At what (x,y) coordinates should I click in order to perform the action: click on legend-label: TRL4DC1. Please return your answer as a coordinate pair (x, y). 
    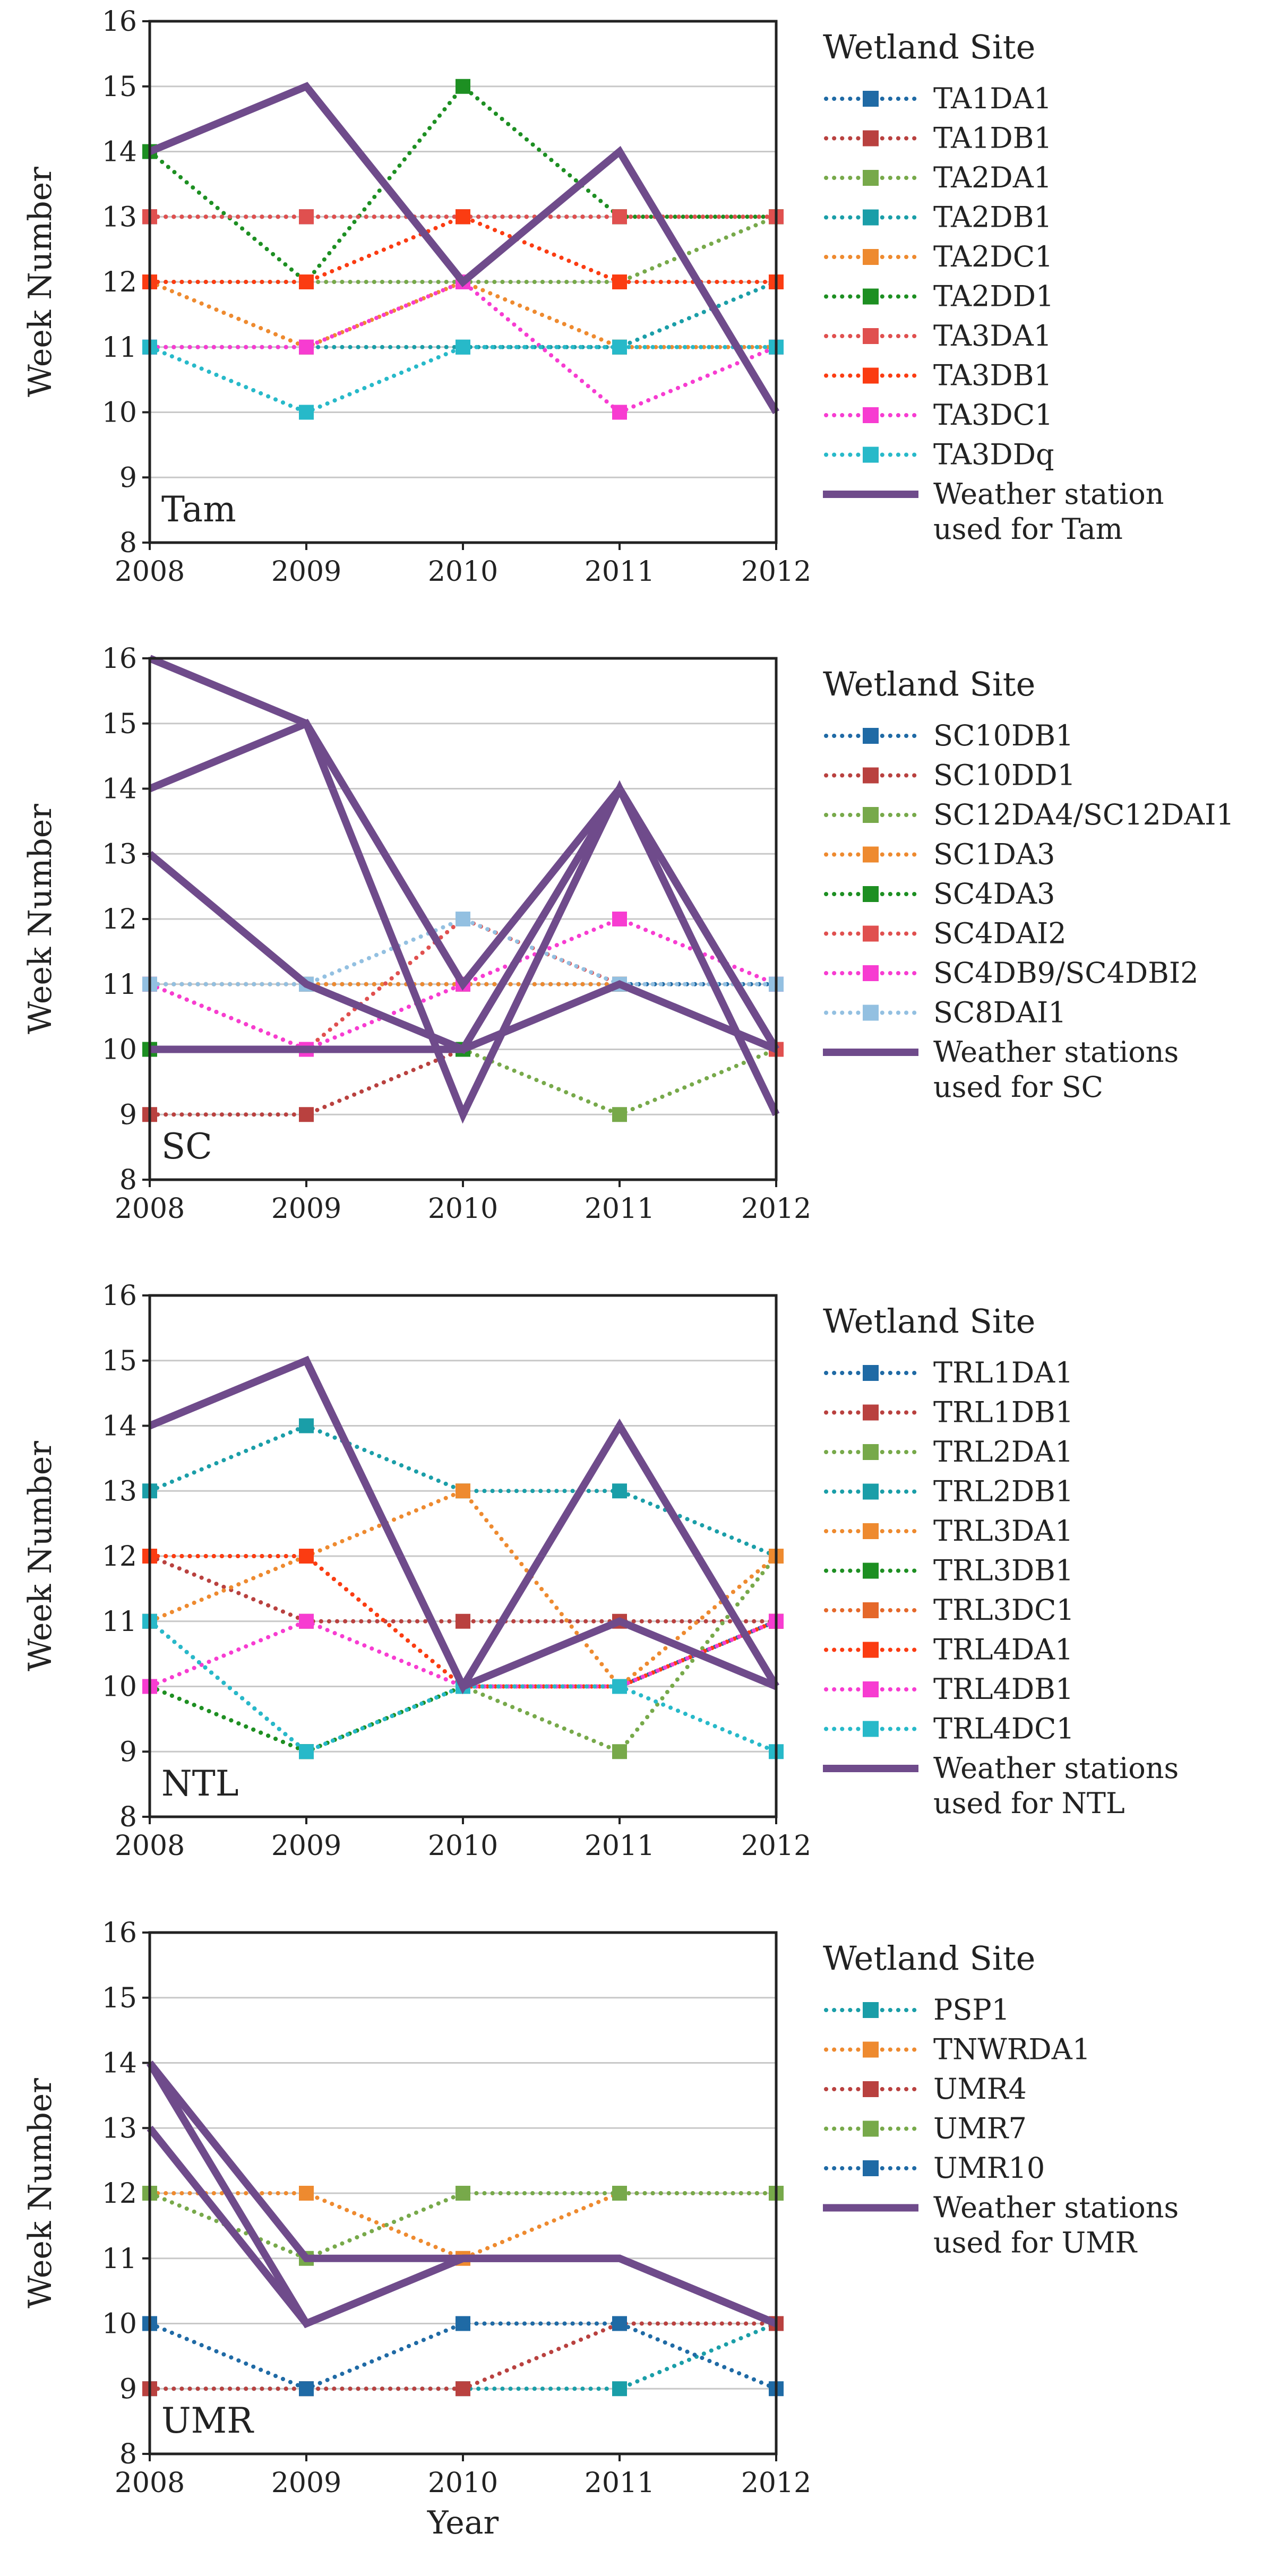
    Looking at the image, I should click on (1004, 1729).